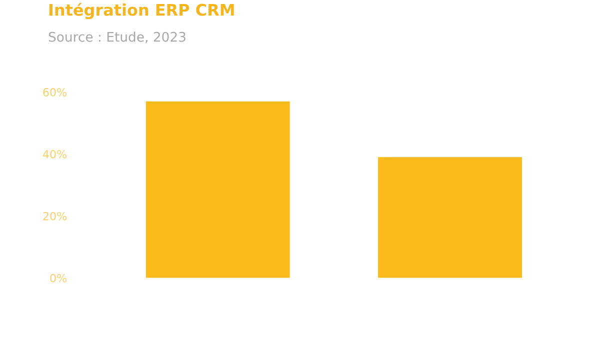 Image resolution: width=599 pixels, height=341 pixels. I want to click on y-tick-label: 20%, so click(54, 216).